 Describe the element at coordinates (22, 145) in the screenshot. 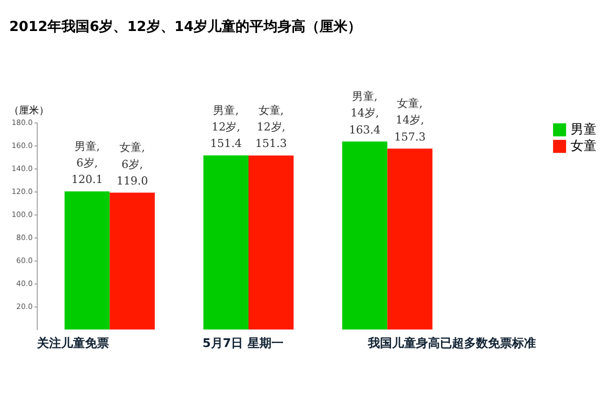

I see `y-tick-label: 160.0` at that location.